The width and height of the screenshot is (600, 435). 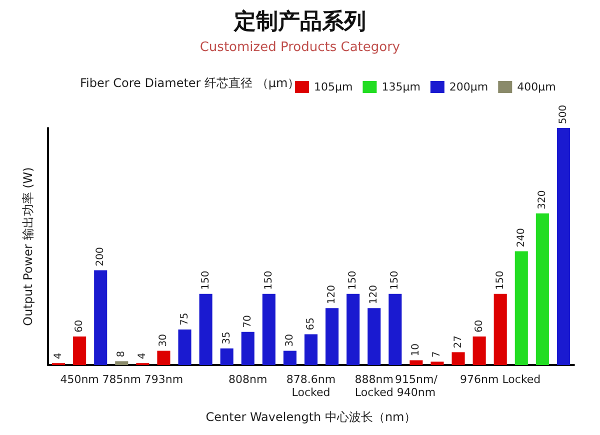 I want to click on data-label: 10, so click(x=416, y=350).